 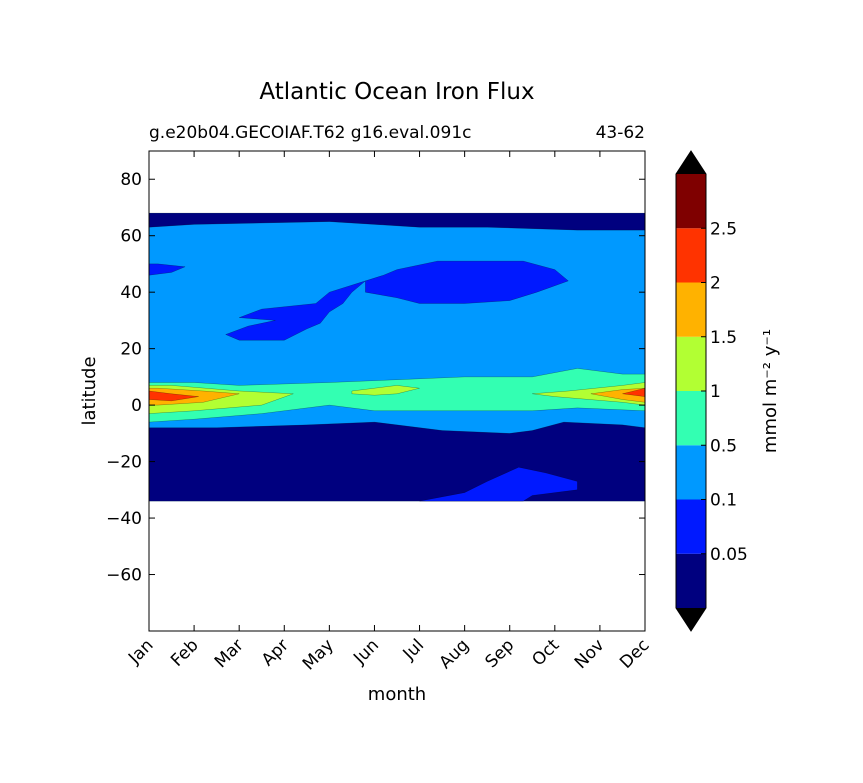 What do you see at coordinates (467, 282) in the screenshot?
I see `contour-region-north-atlantic-low` at bounding box center [467, 282].